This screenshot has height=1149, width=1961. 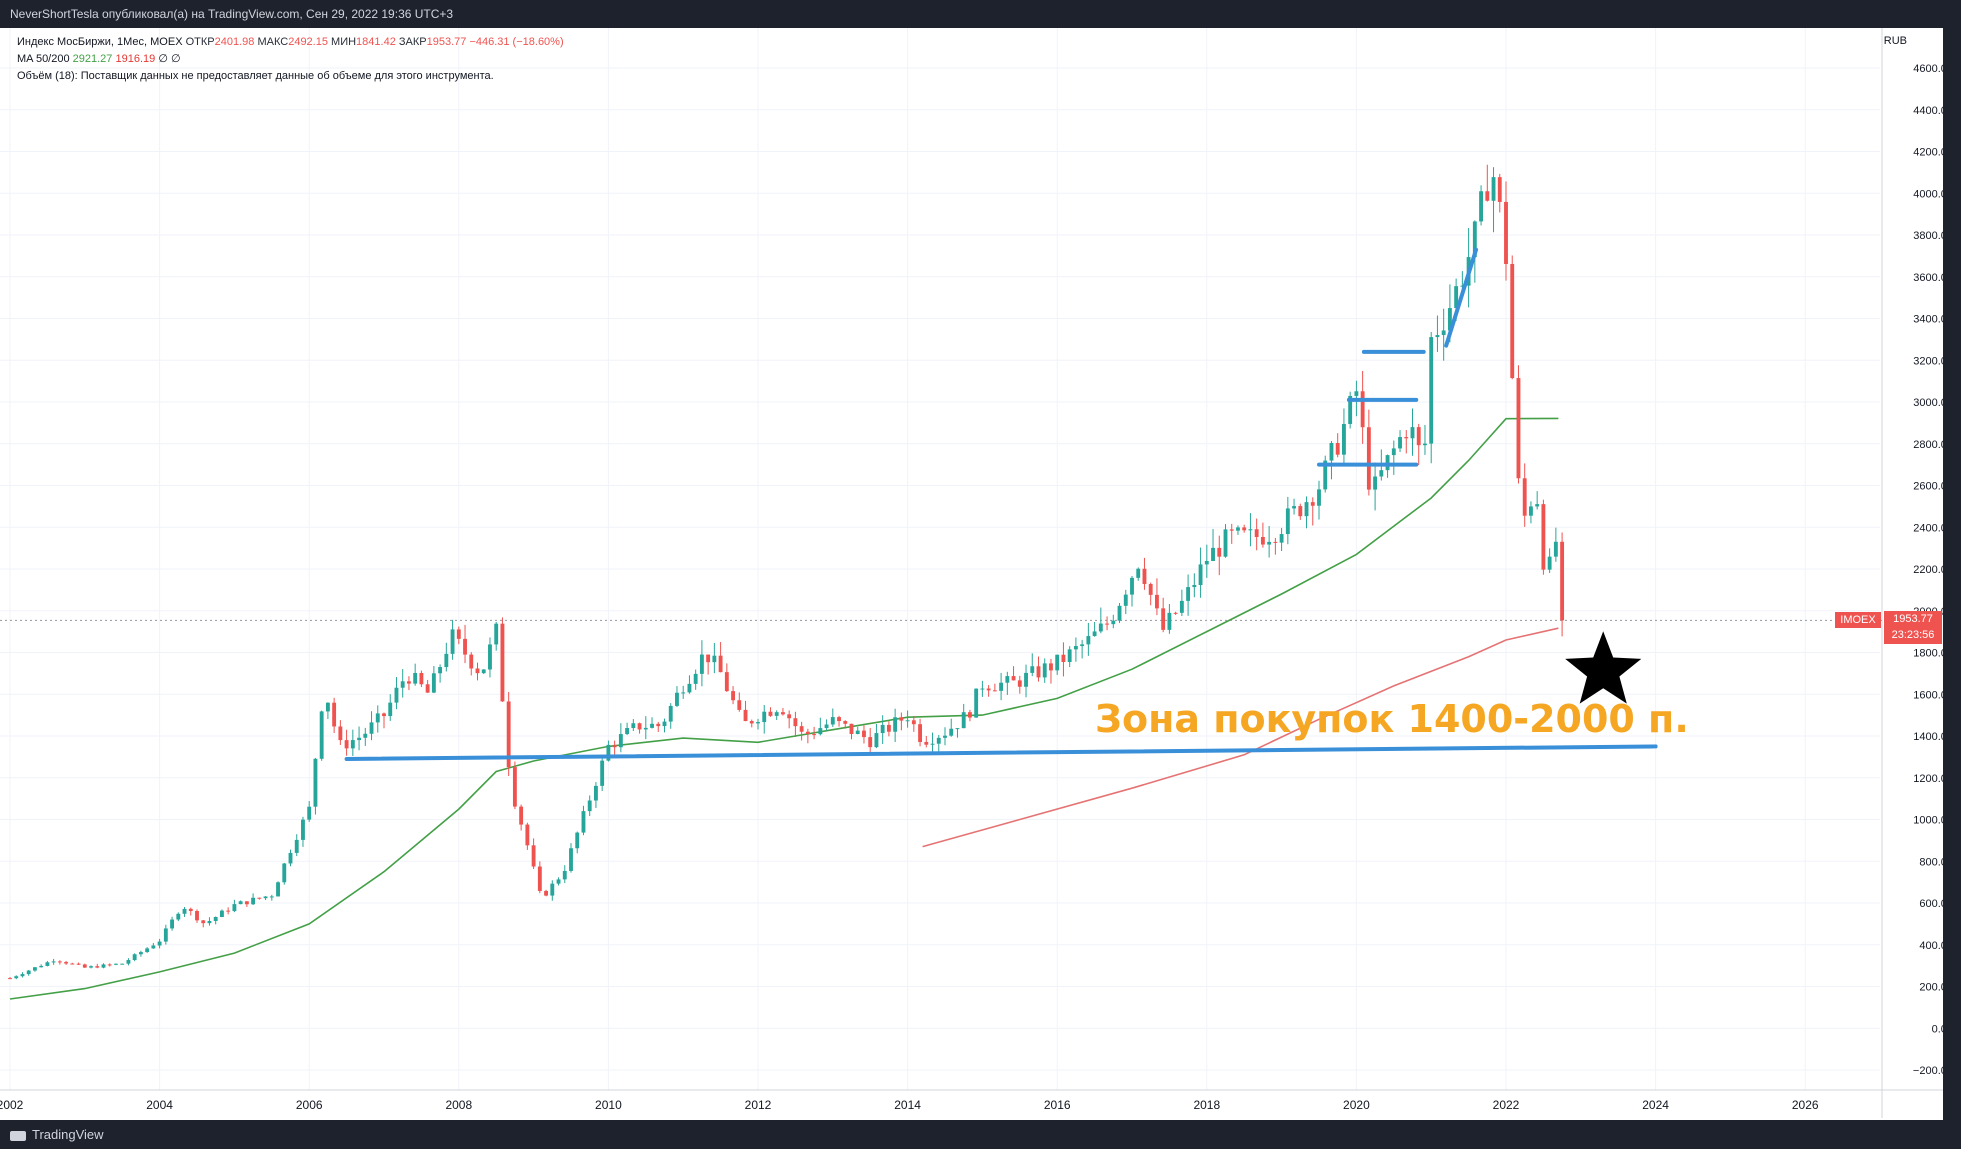 I want to click on open-label: ОТКР, so click(x=200, y=42).